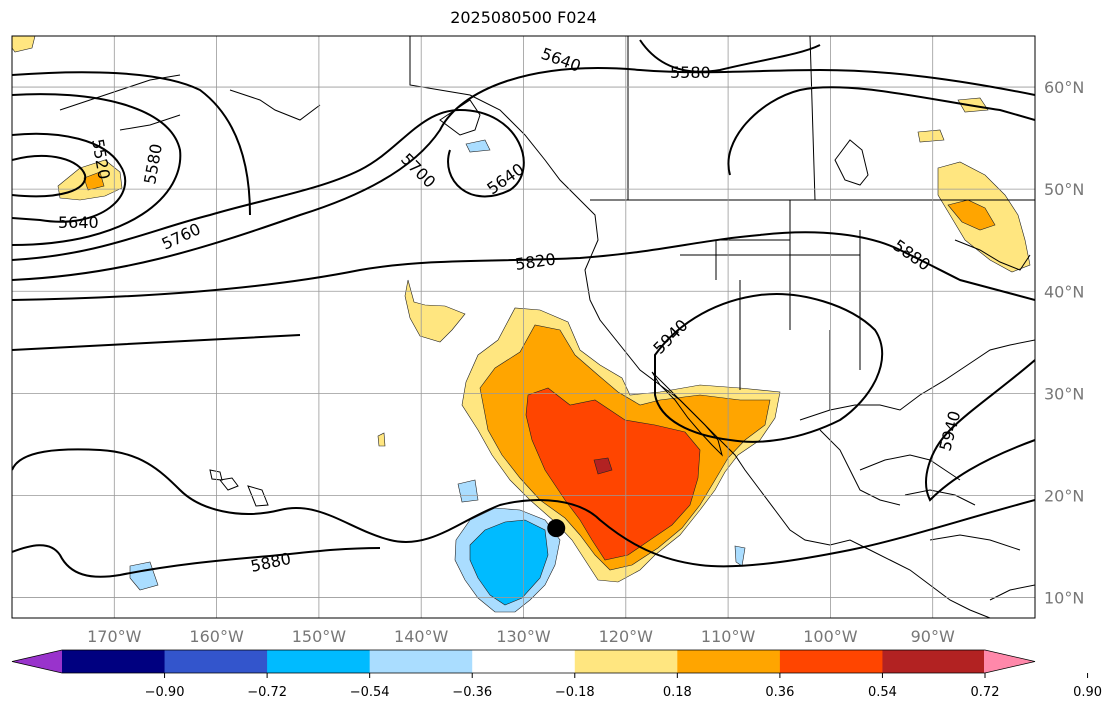 This screenshot has height=712, width=1105. What do you see at coordinates (421, 636) in the screenshot?
I see `longitude-tick-label: 140°W` at bounding box center [421, 636].